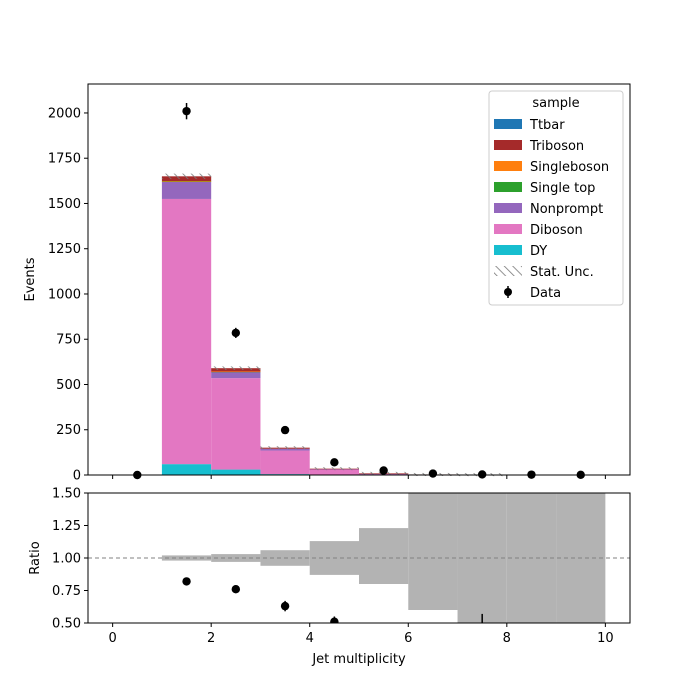 The image size is (700, 700). Describe the element at coordinates (66, 494) in the screenshot. I see `ratio-y-tick-label-1.50: 1.50` at that location.